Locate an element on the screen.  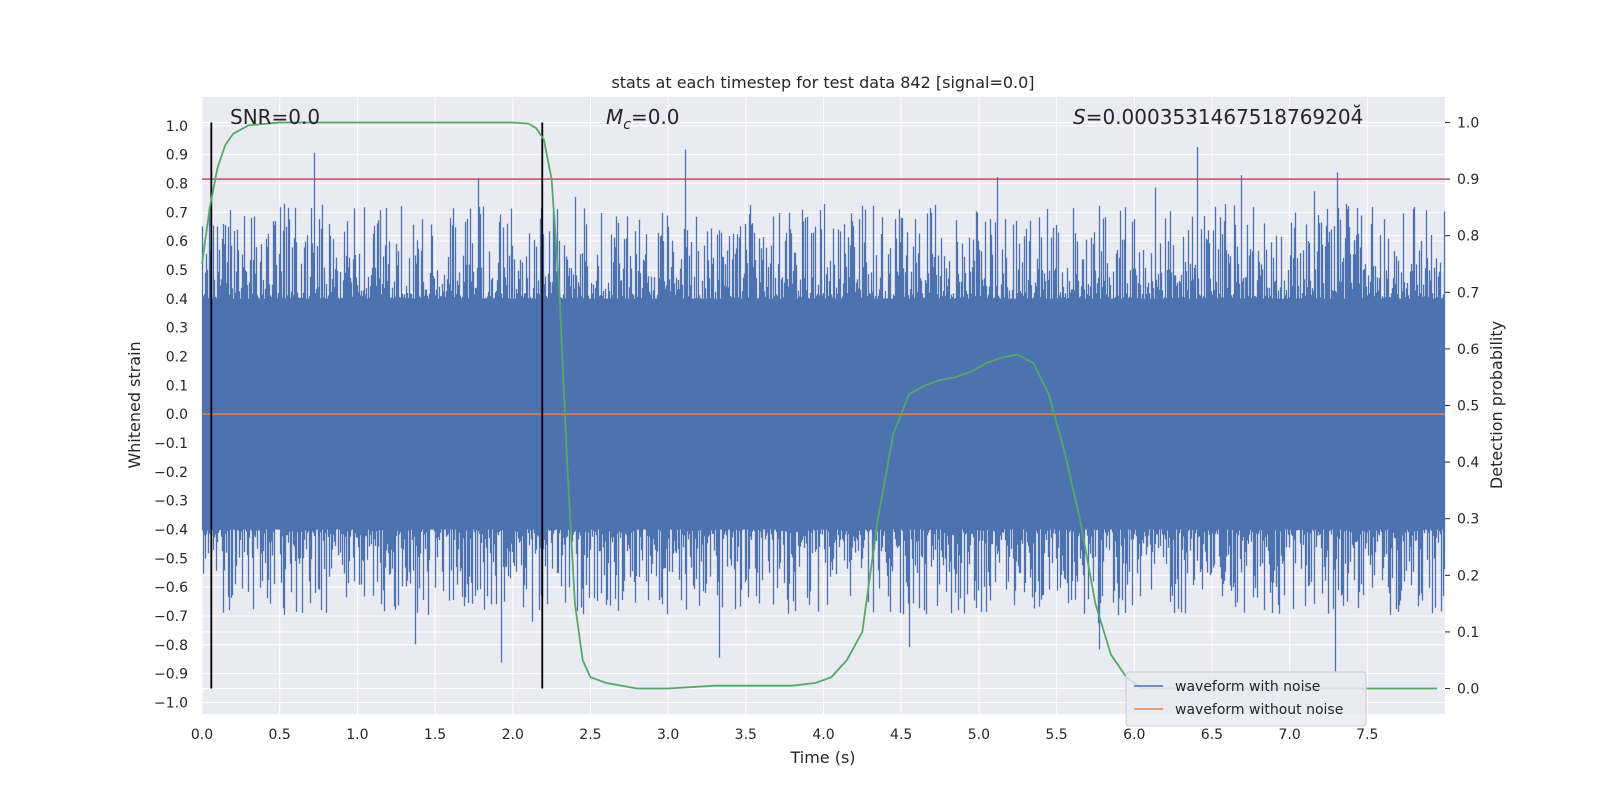
legend-label-noise: waveform with noise is located at coordinates (1247, 687).